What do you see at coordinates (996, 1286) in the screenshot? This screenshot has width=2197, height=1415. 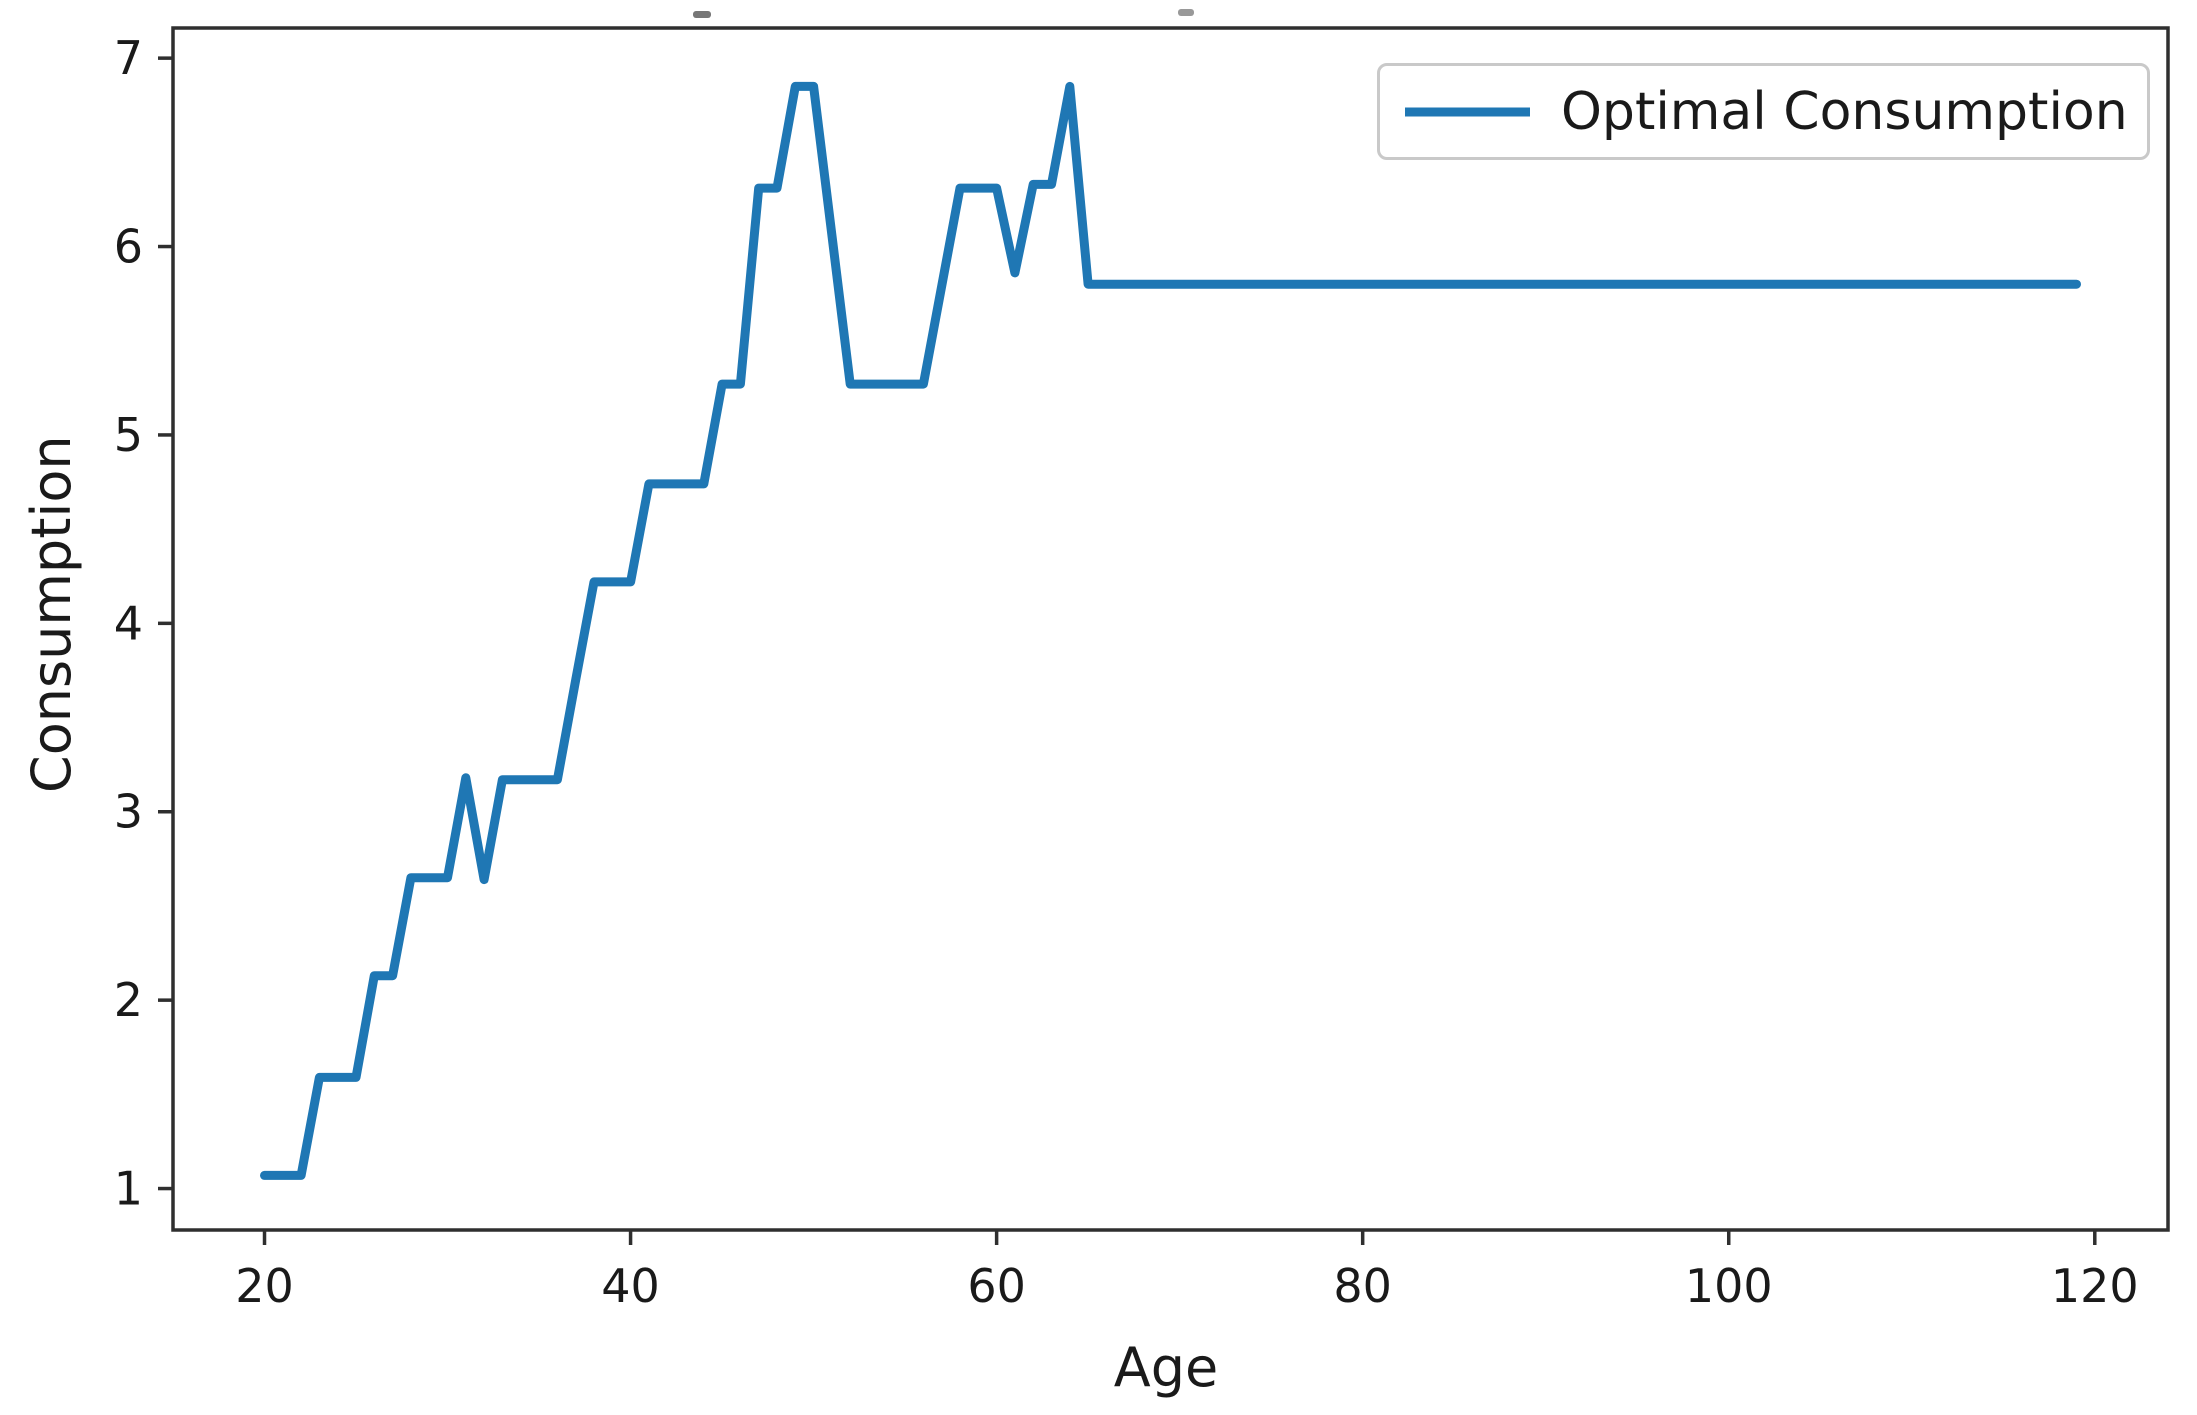 I see `x-tick-label: 60` at bounding box center [996, 1286].